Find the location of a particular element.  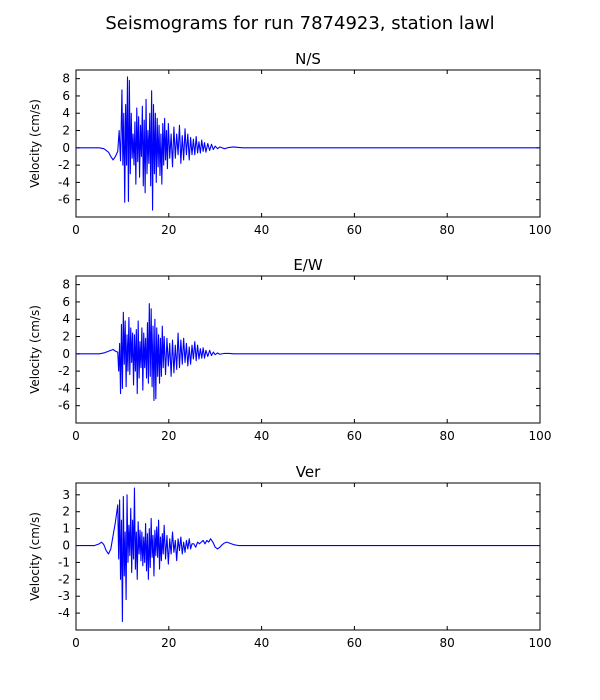

panel-title: N/S is located at coordinates (308, 59).